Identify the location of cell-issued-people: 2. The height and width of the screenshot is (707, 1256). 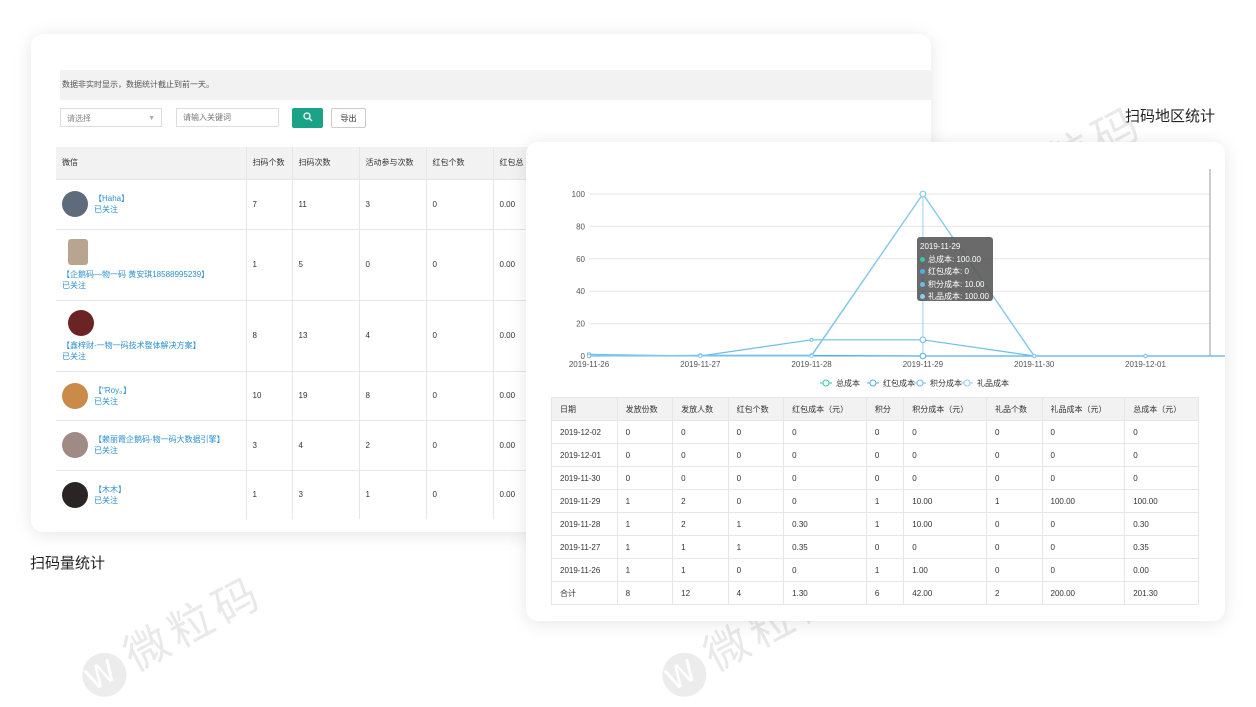
(700, 524).